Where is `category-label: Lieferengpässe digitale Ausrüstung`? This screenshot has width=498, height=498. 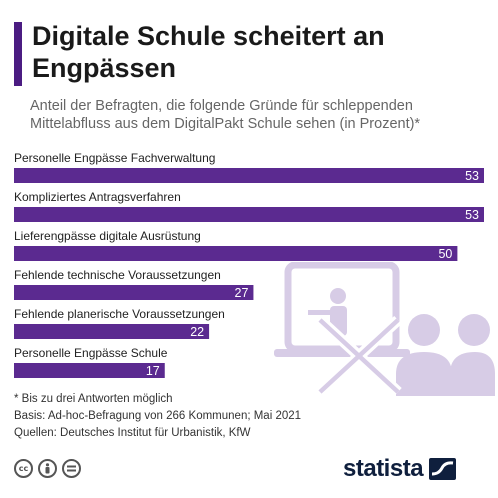
category-label: Lieferengpässe digitale Ausrüstung is located at coordinates (107, 236).